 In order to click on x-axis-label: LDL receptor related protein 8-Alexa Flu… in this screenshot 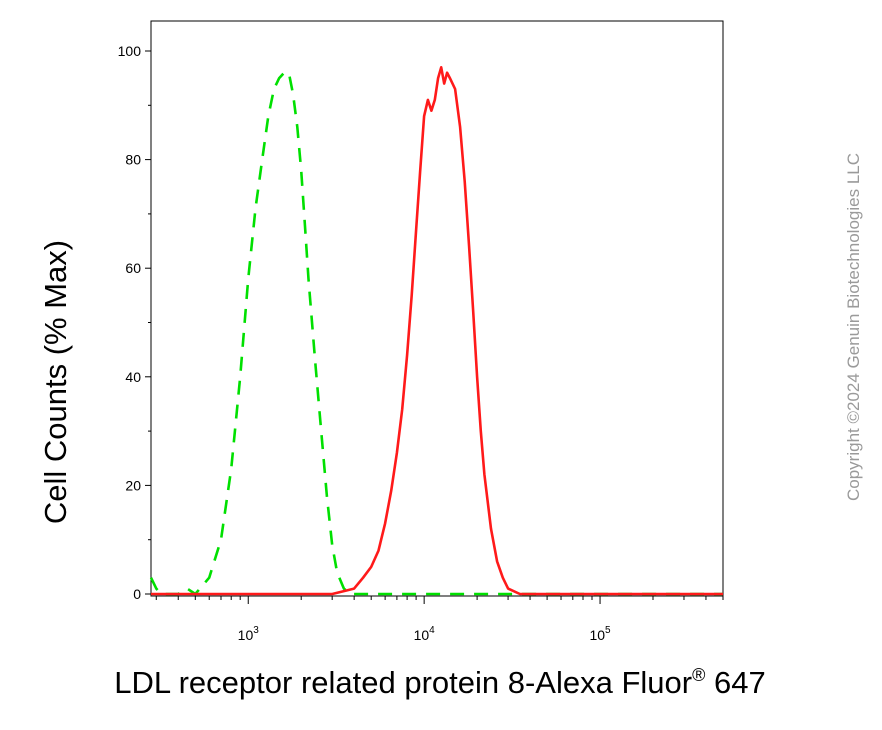, I will do `click(439, 682)`.